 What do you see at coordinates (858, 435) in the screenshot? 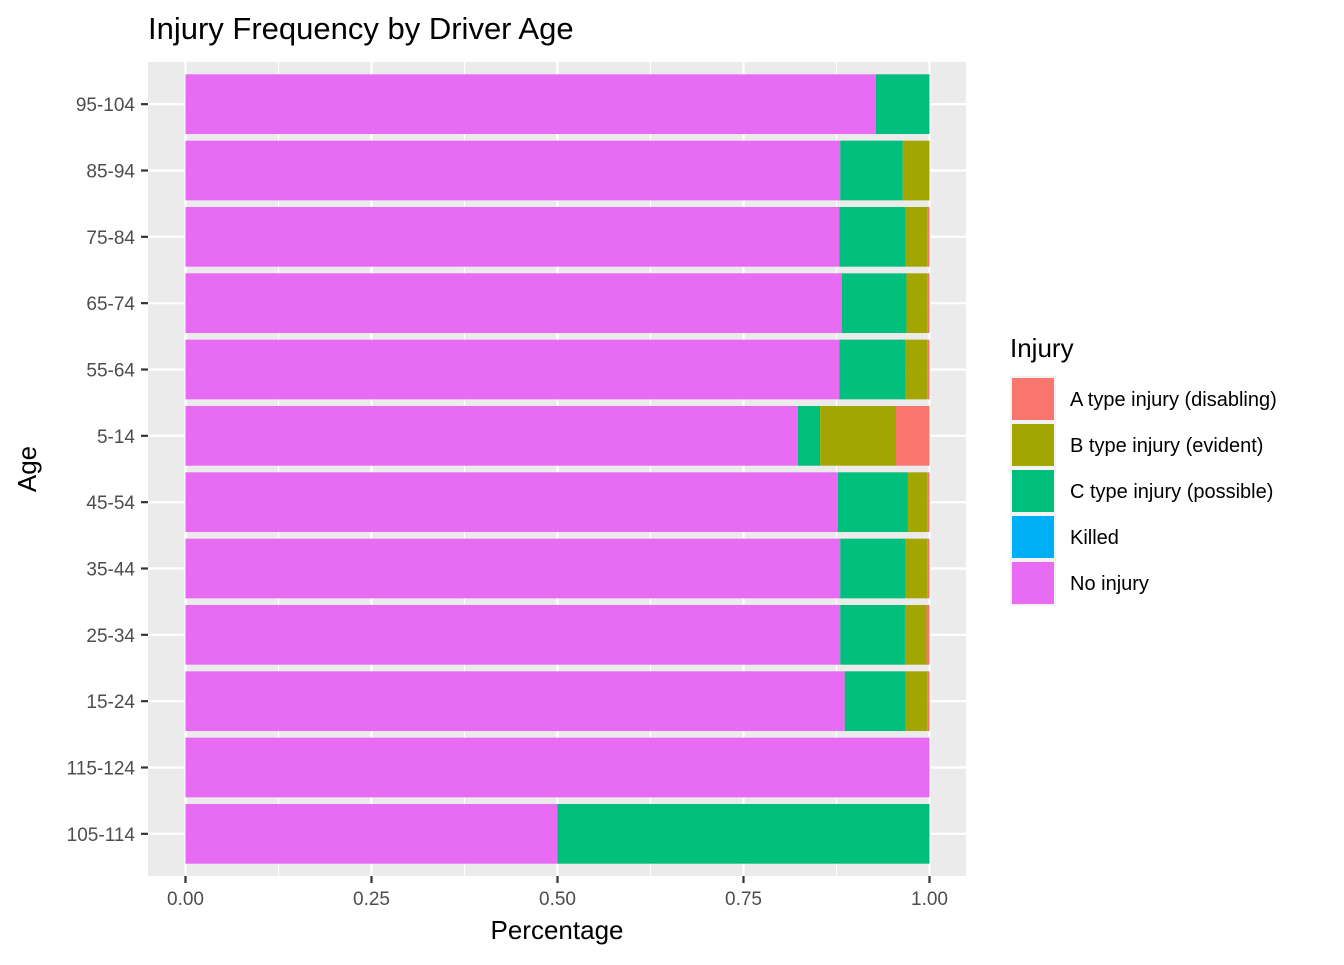
I see `bar-segment-5-14-b` at bounding box center [858, 435].